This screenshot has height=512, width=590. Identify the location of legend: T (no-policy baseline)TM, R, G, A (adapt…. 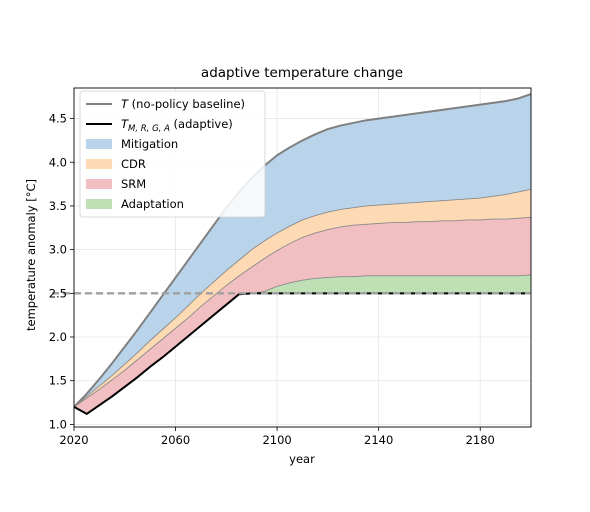
(172, 154).